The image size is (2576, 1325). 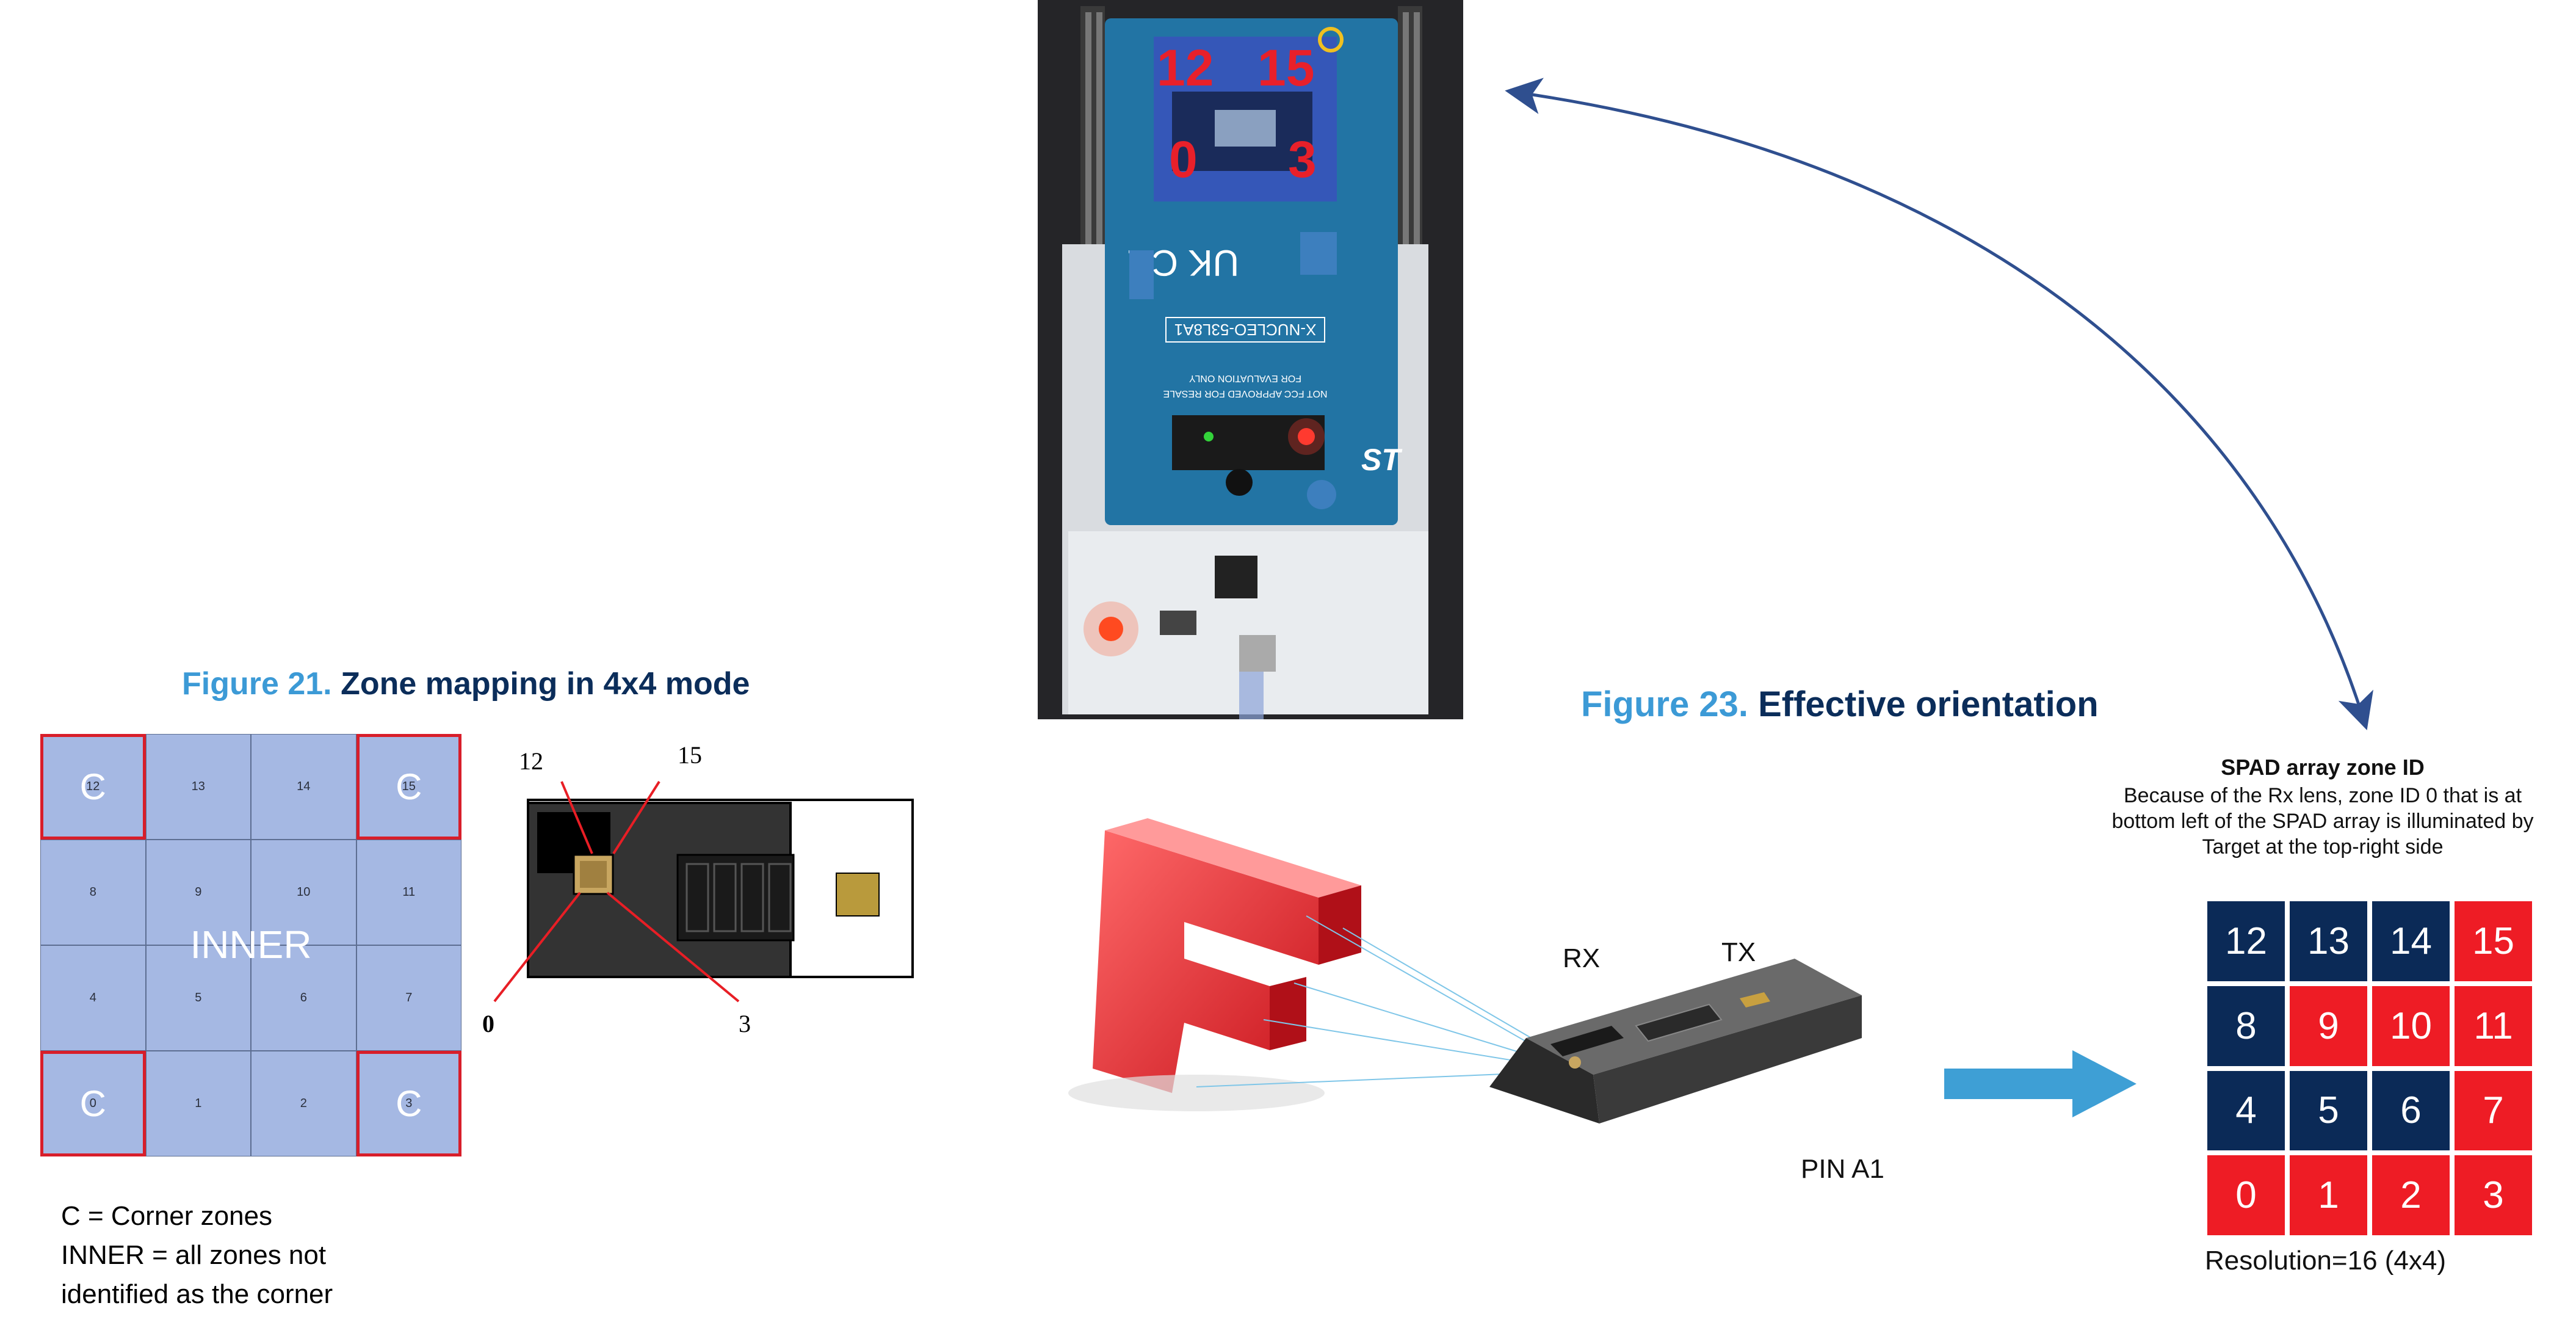 I want to click on zone-cell-5: 5, so click(x=198, y=998).